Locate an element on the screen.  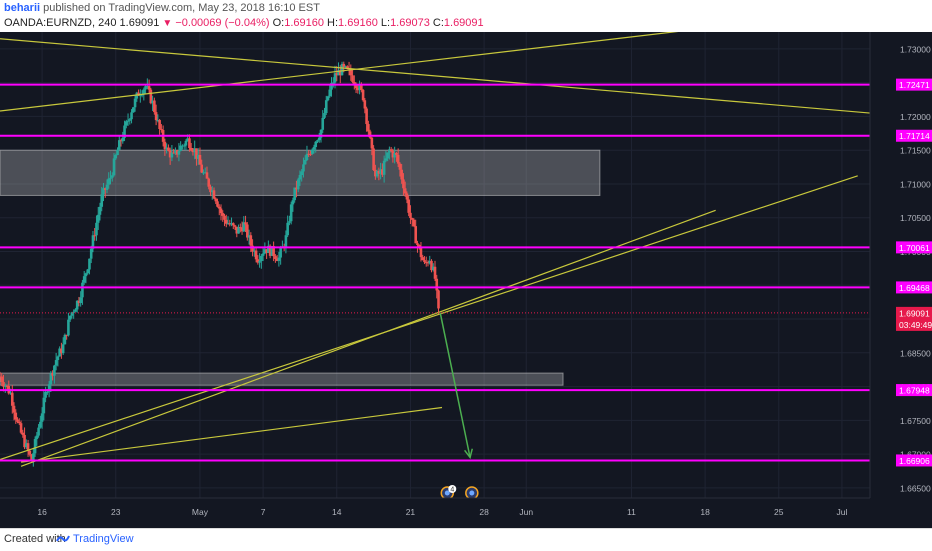
close-value: 1.69091 is located at coordinates (463, 23).